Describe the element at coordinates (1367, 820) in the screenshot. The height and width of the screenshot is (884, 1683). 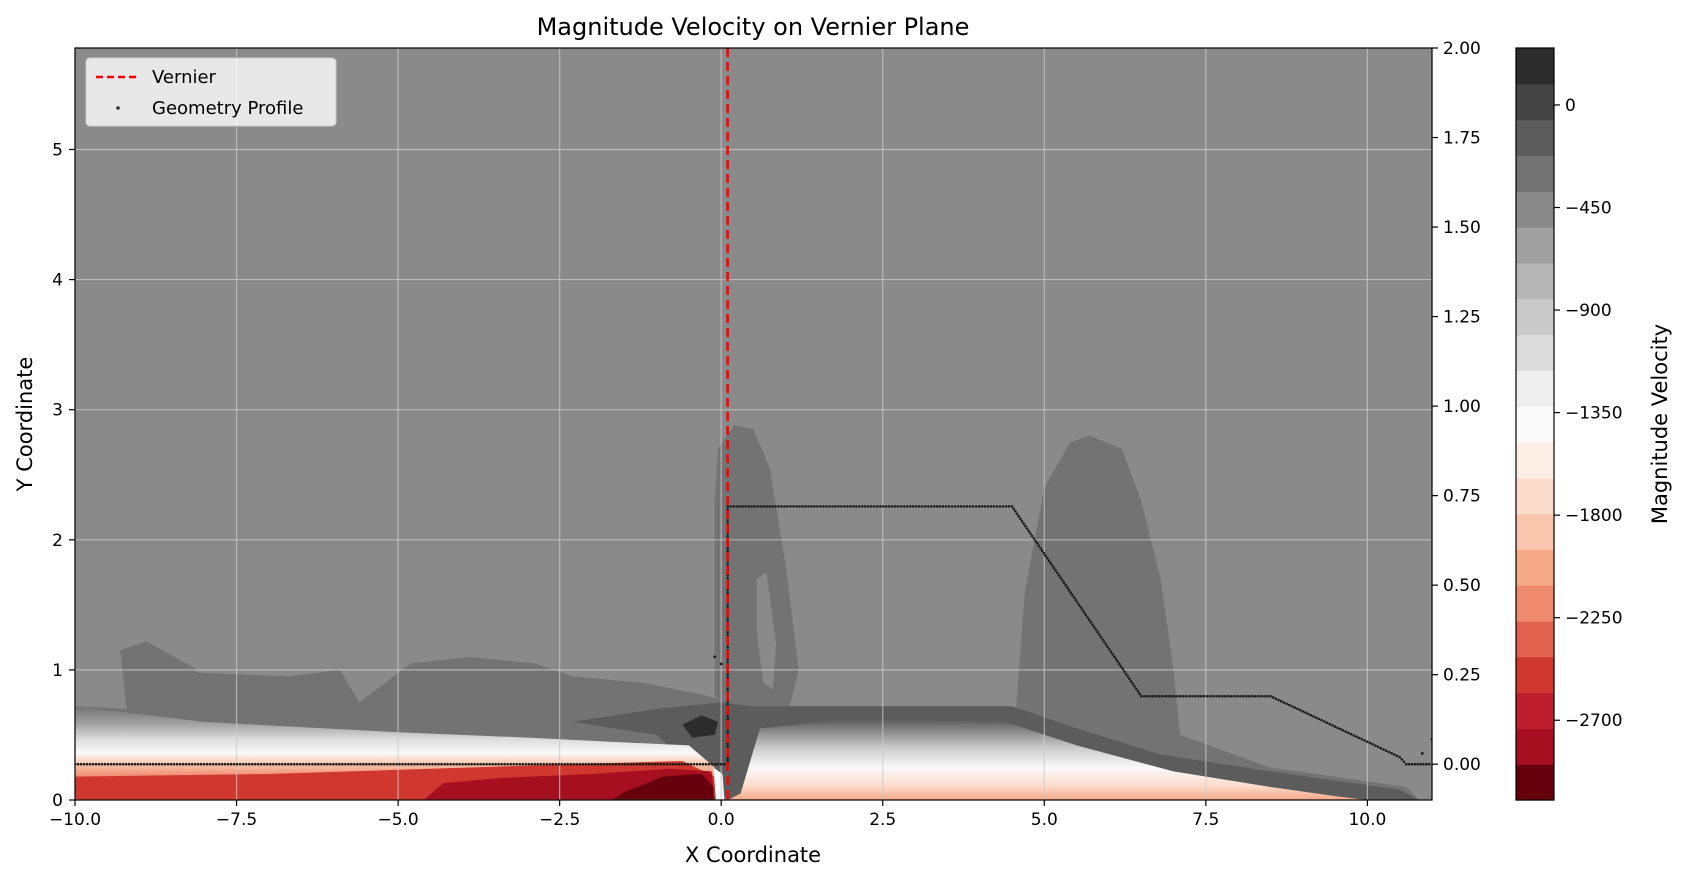
I see `x-tick-label: 10.0` at that location.